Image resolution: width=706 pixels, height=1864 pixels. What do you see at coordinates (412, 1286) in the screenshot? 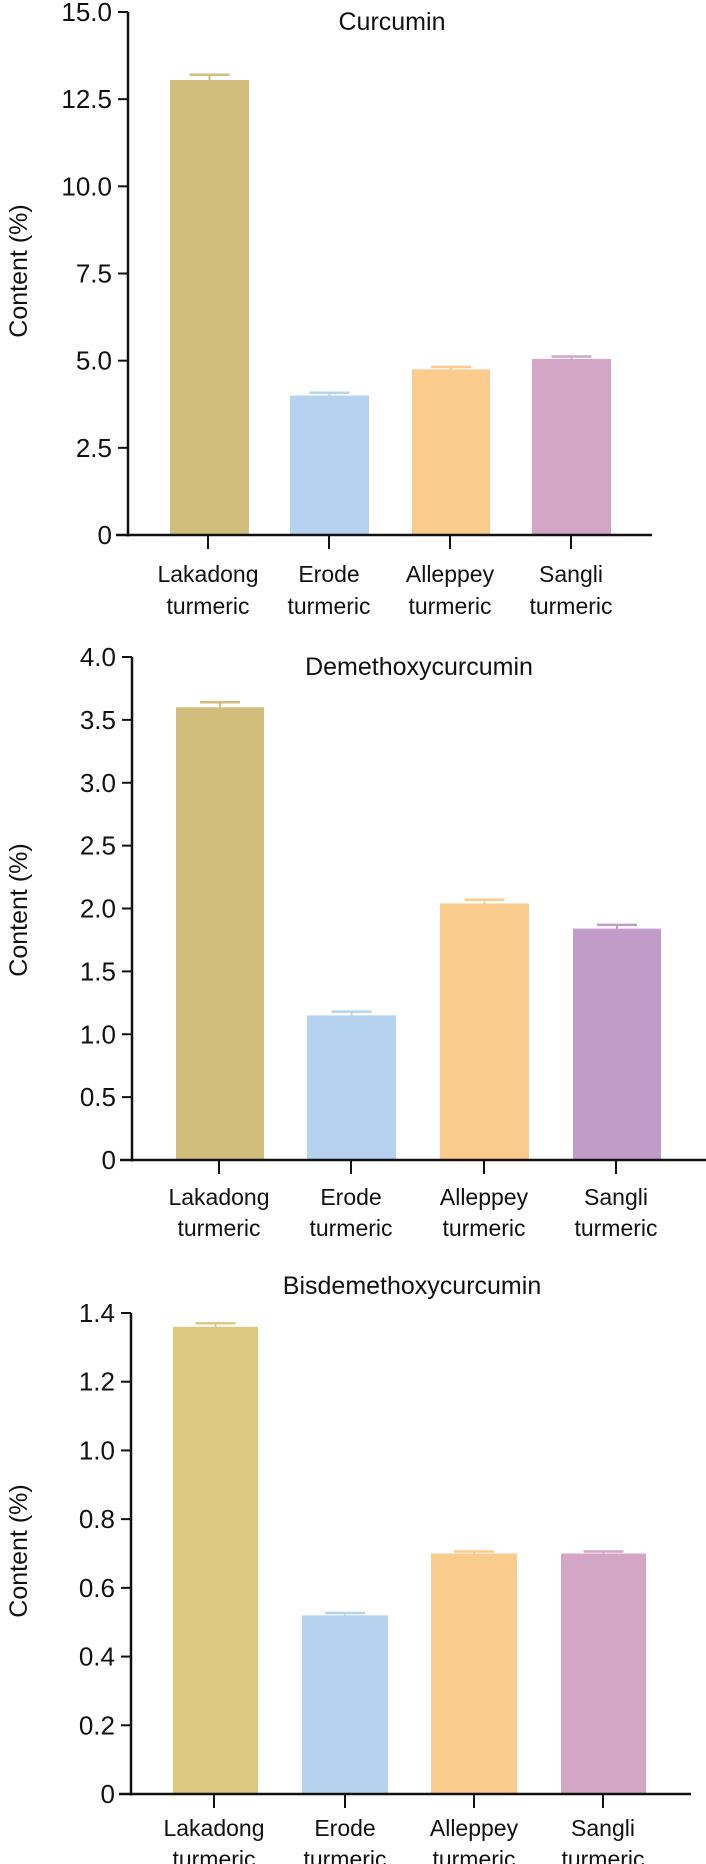
I see `chart-title: Bisdemethoxycurcumin` at bounding box center [412, 1286].